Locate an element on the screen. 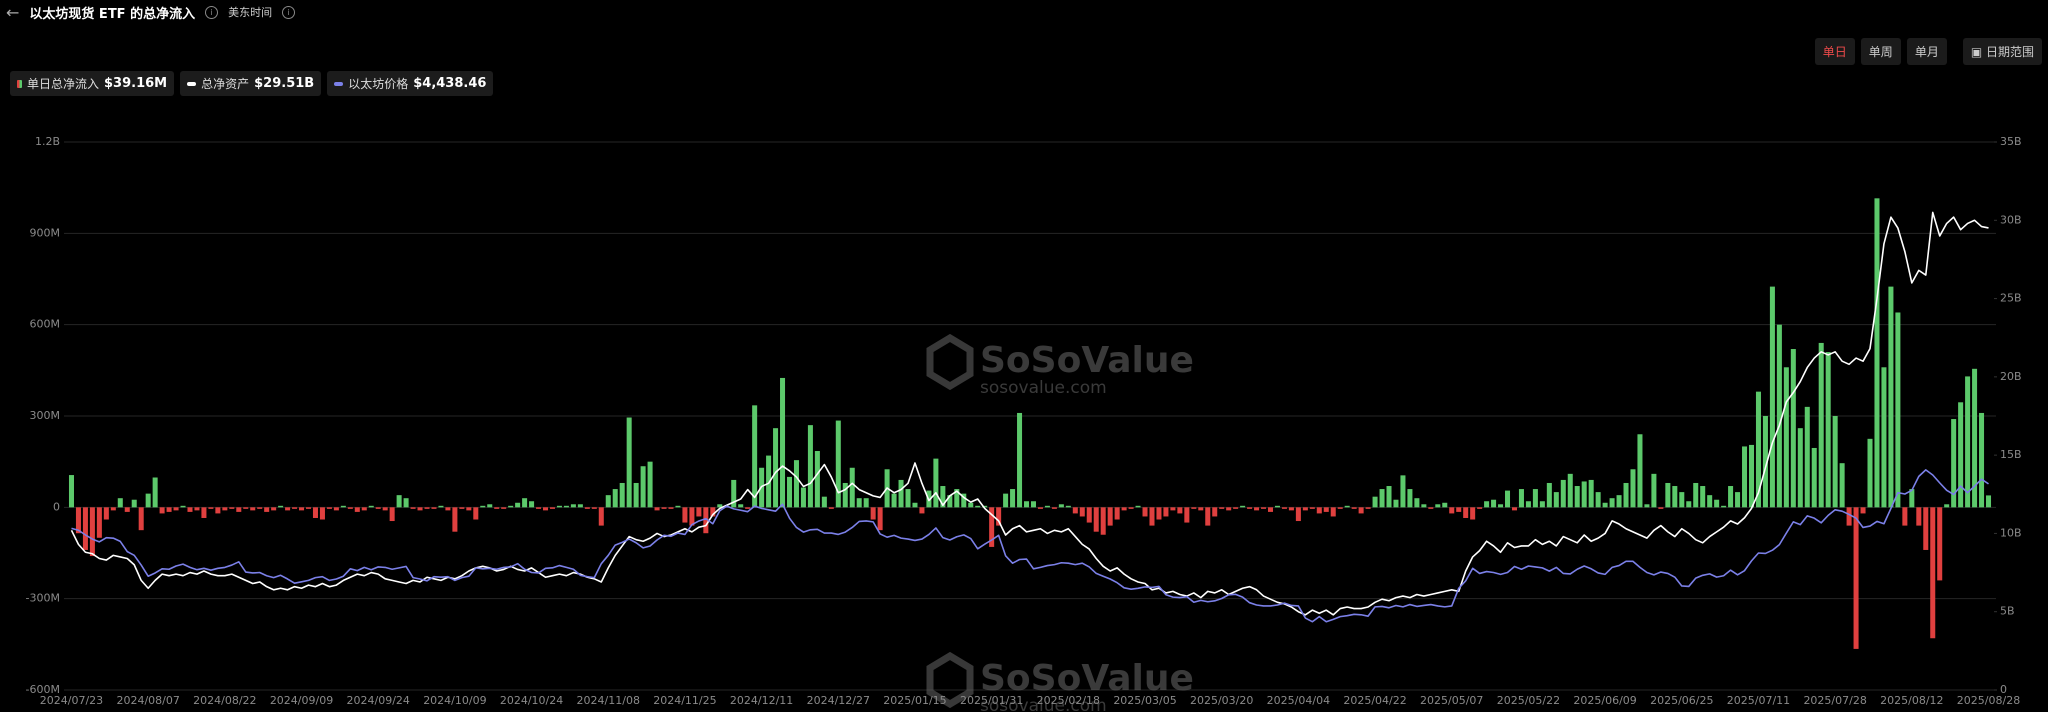 Image resolution: width=2048 pixels, height=712 pixels. x-tick-label: 2025/08/12 is located at coordinates (1911, 700).